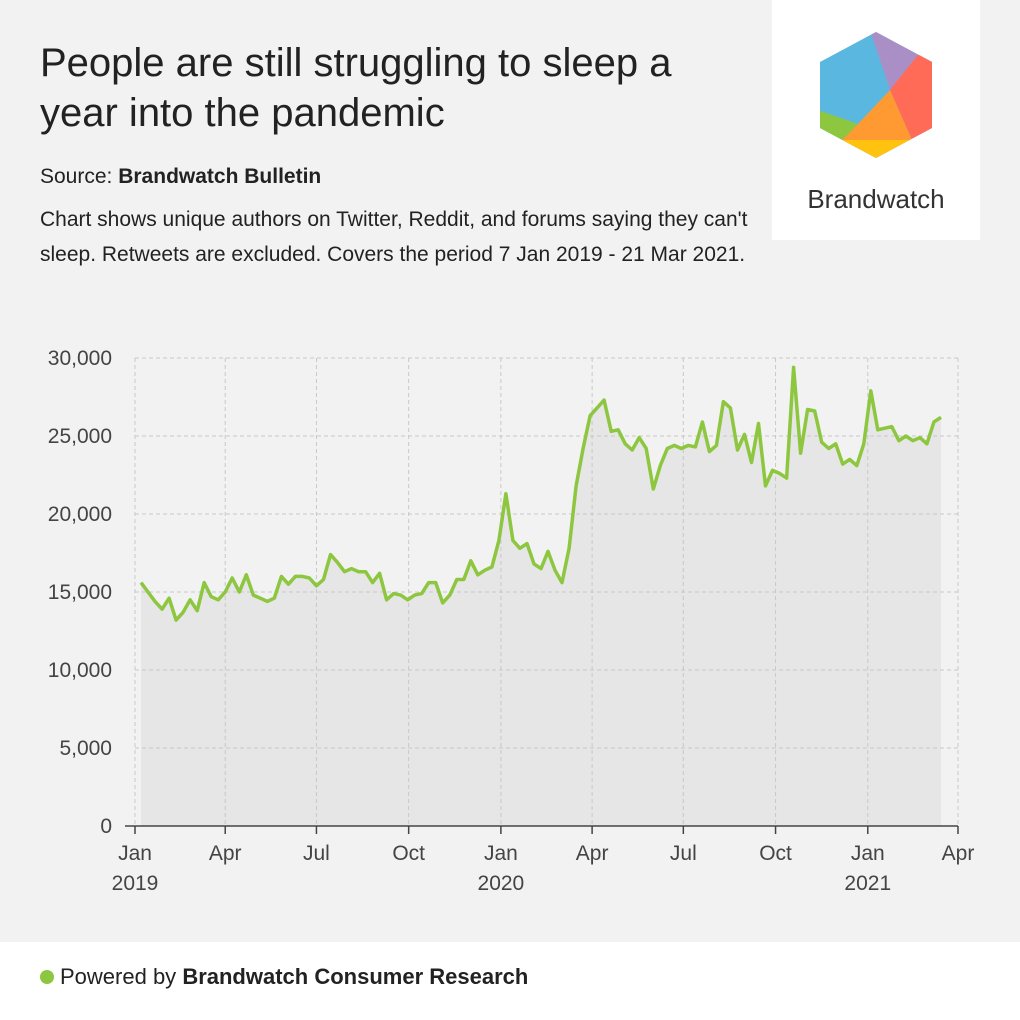 The width and height of the screenshot is (1020, 1020). I want to click on y-tick-label: 10,000, so click(80, 670).